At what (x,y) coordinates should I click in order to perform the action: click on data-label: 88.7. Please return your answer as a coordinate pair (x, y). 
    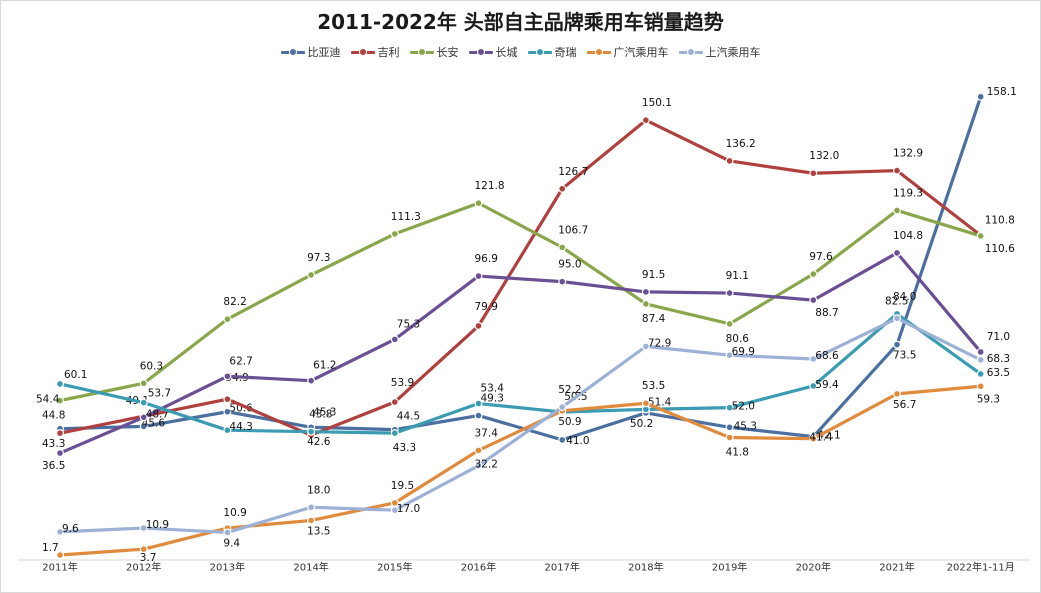
    Looking at the image, I should click on (826, 313).